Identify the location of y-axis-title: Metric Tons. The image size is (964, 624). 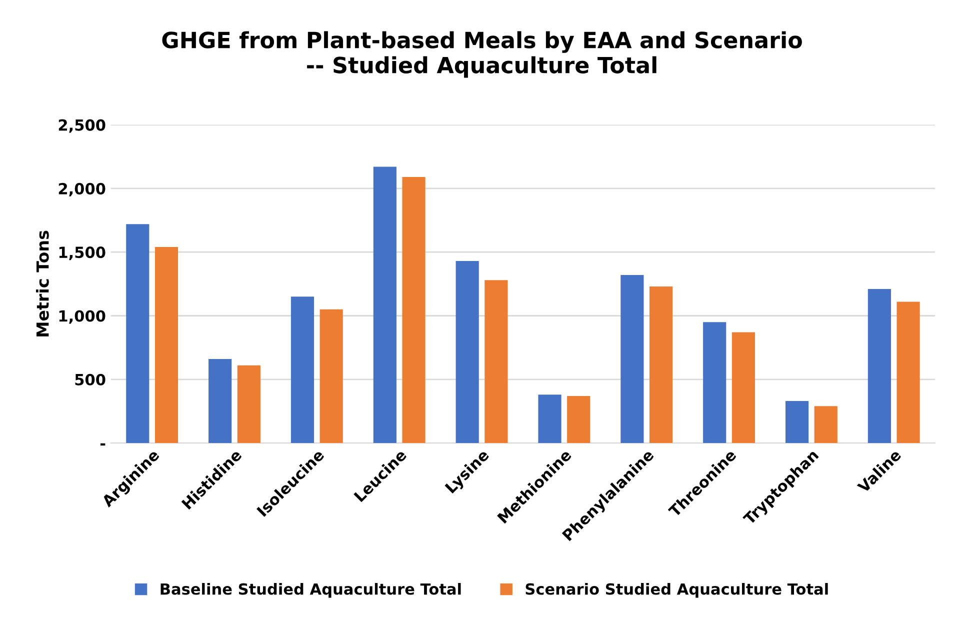
(42, 283).